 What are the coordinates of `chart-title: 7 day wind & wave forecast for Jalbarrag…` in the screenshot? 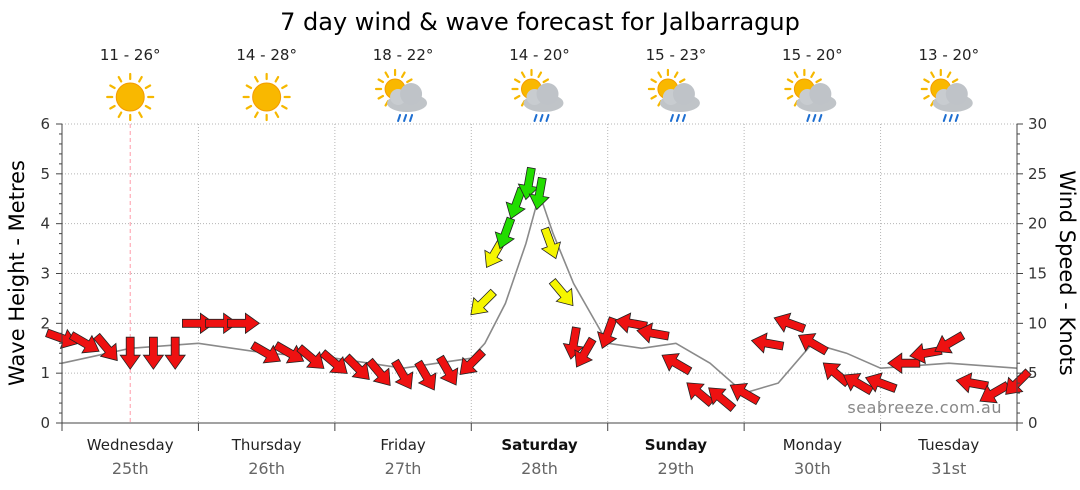 It's located at (540, 22).